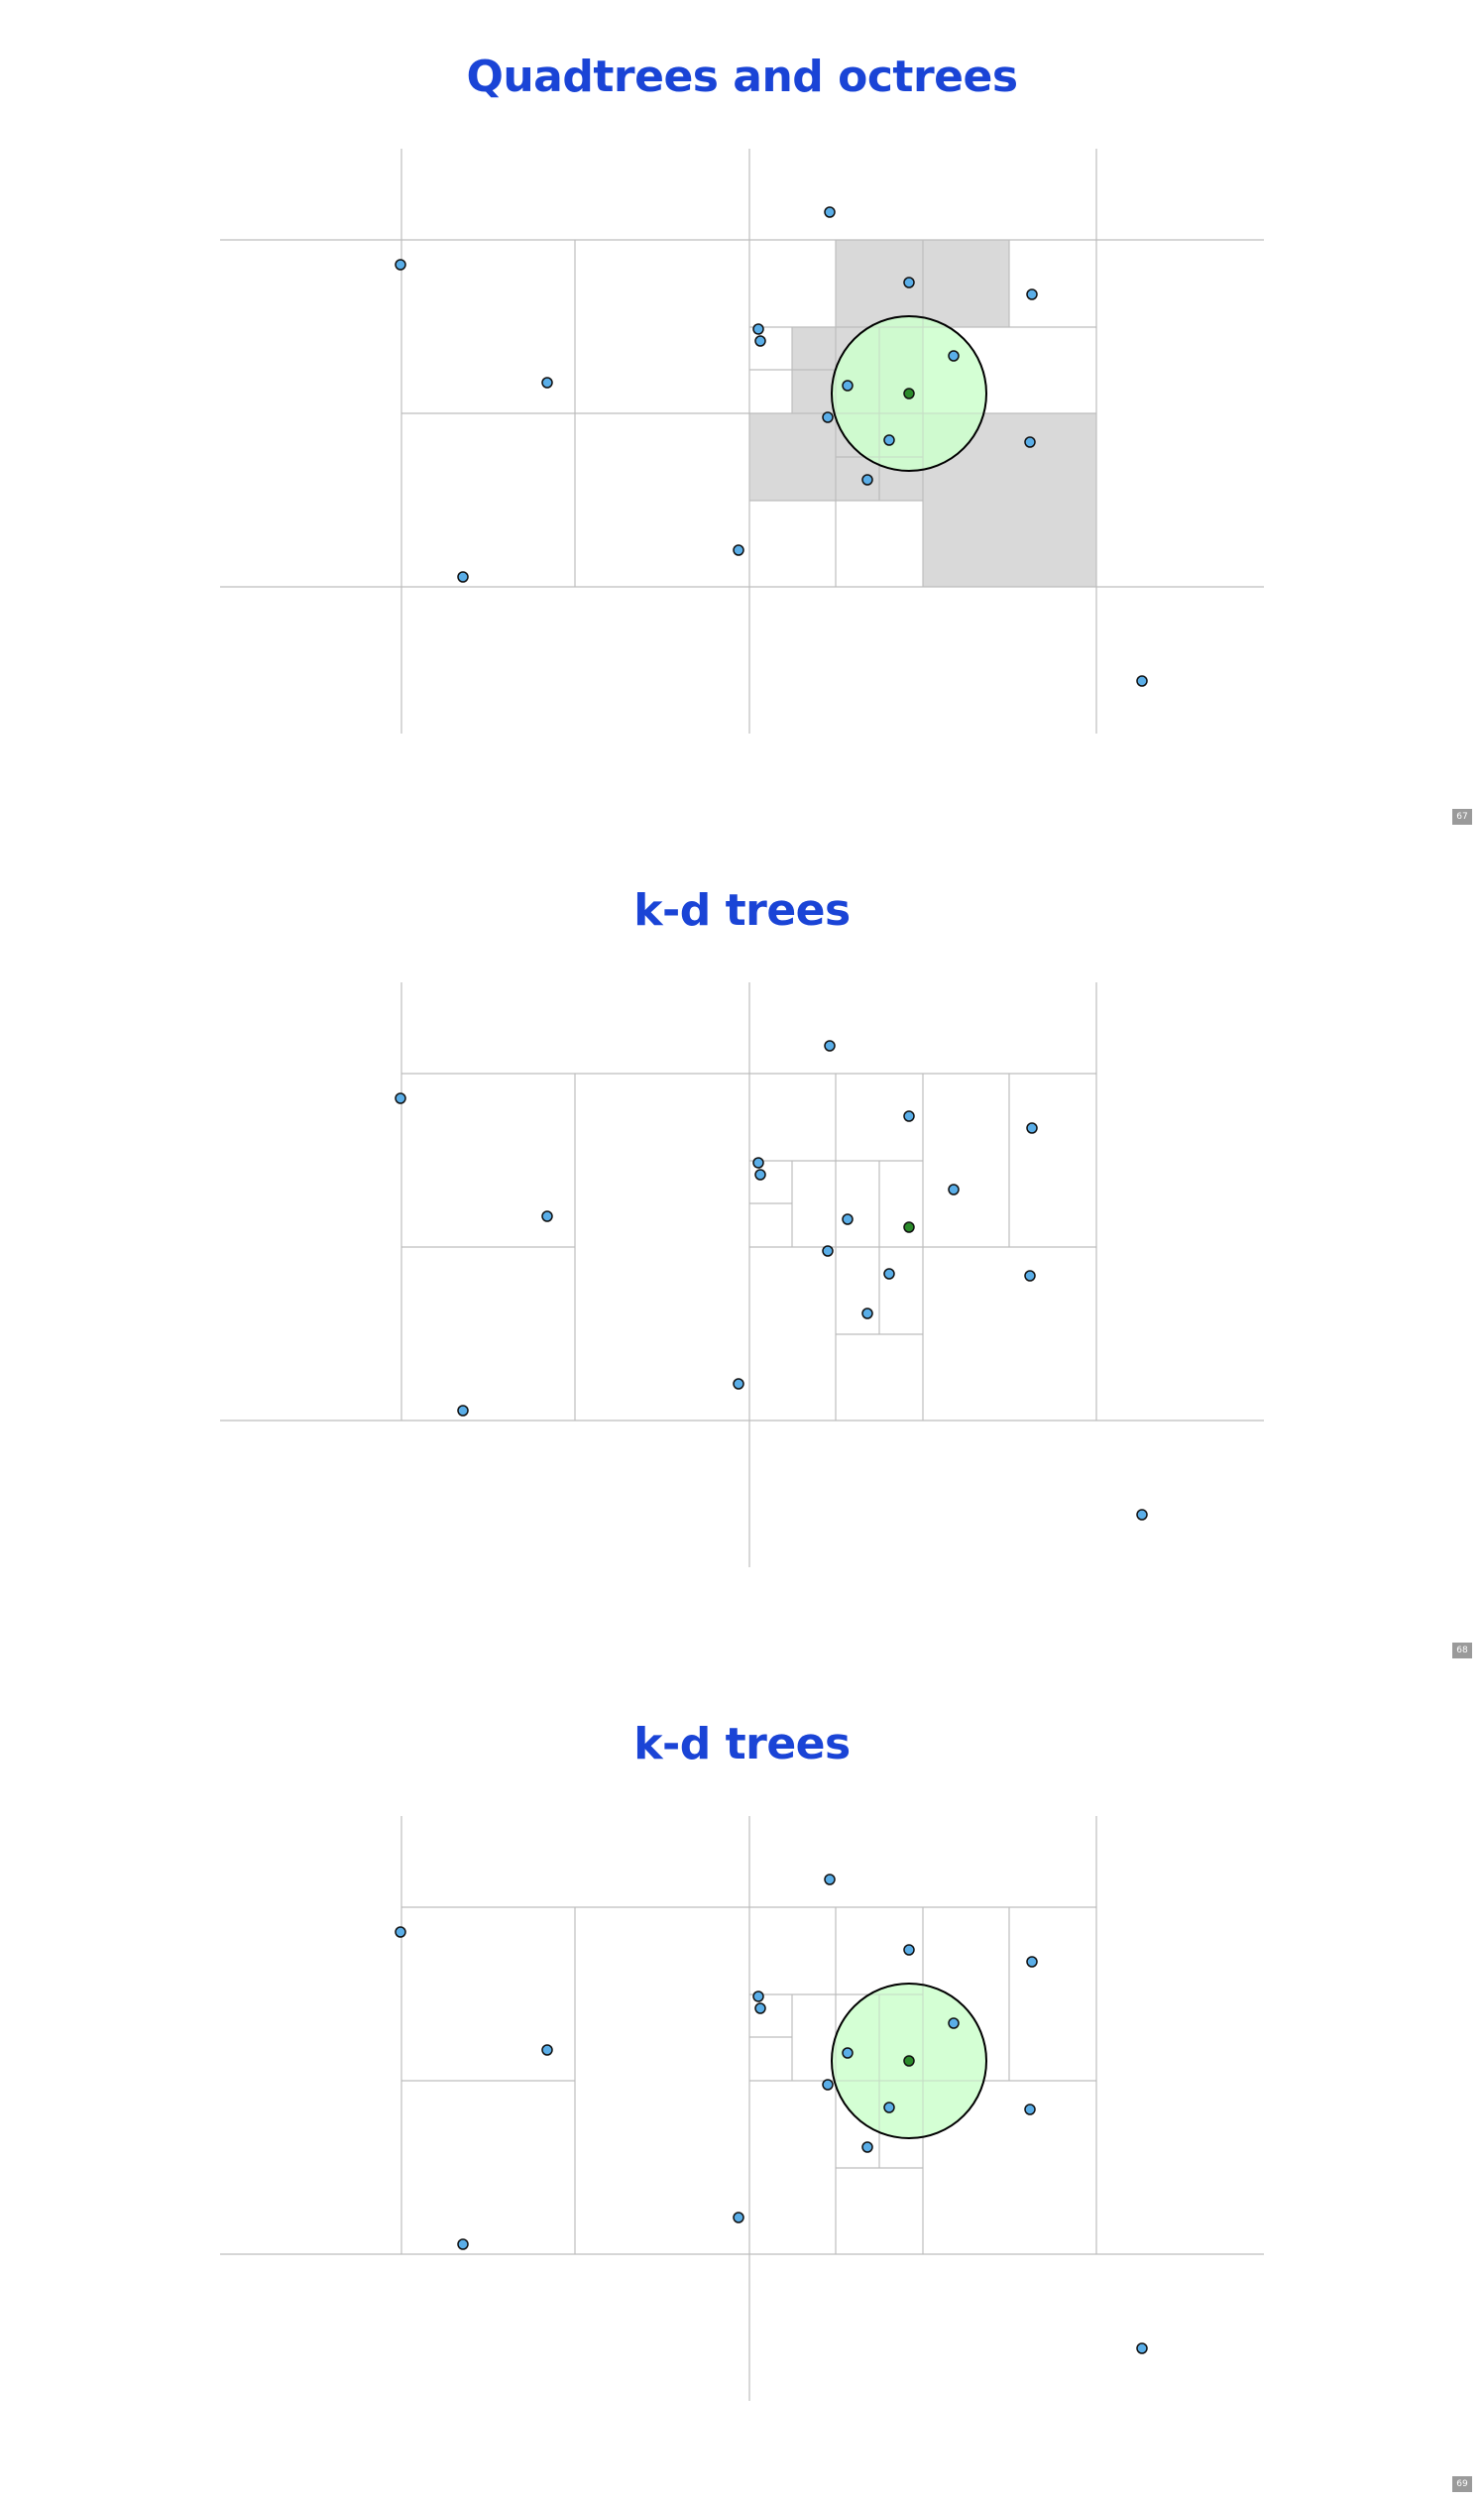  What do you see at coordinates (742, 77) in the screenshot?
I see `slide-title: Quadtrees and octrees` at bounding box center [742, 77].